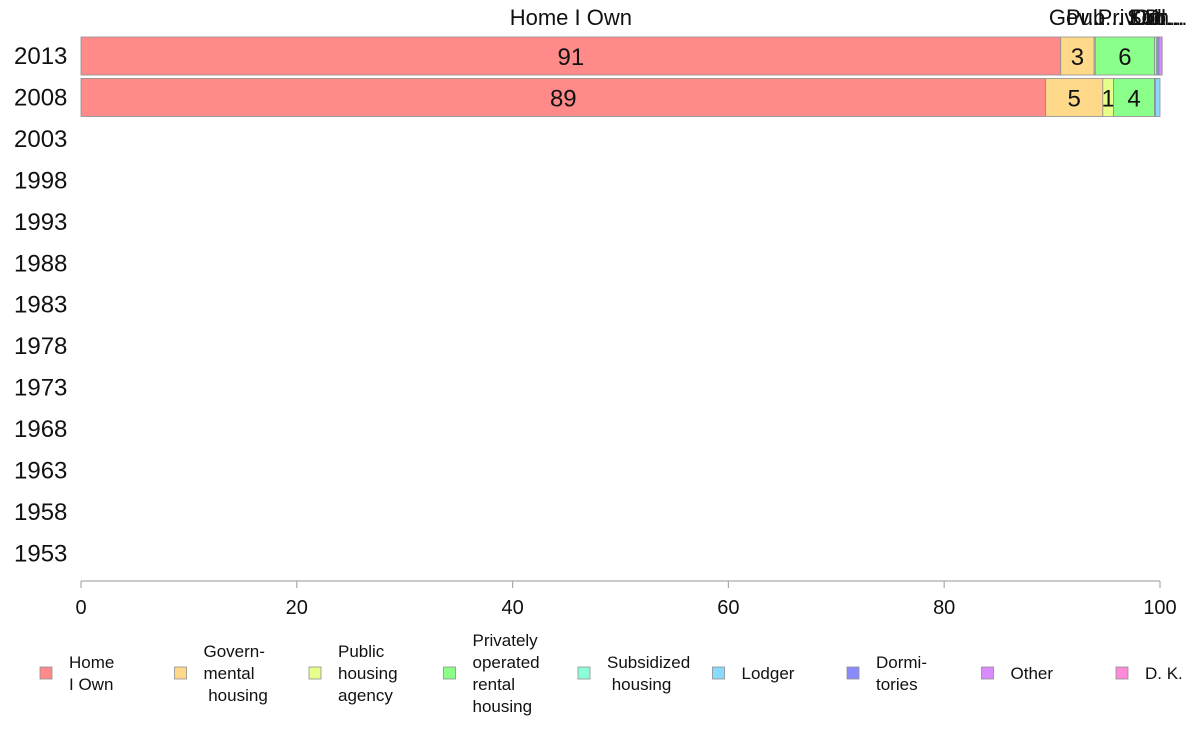 This screenshot has height=736, width=1188. I want to click on x-tick-label: 40, so click(512, 608).